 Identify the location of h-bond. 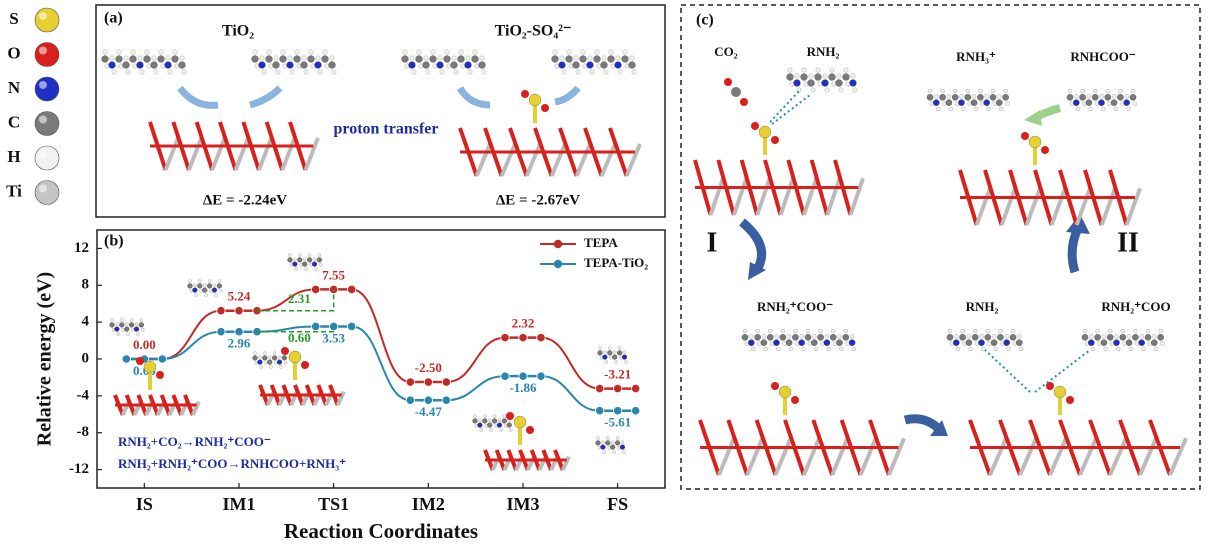
(790, 107).